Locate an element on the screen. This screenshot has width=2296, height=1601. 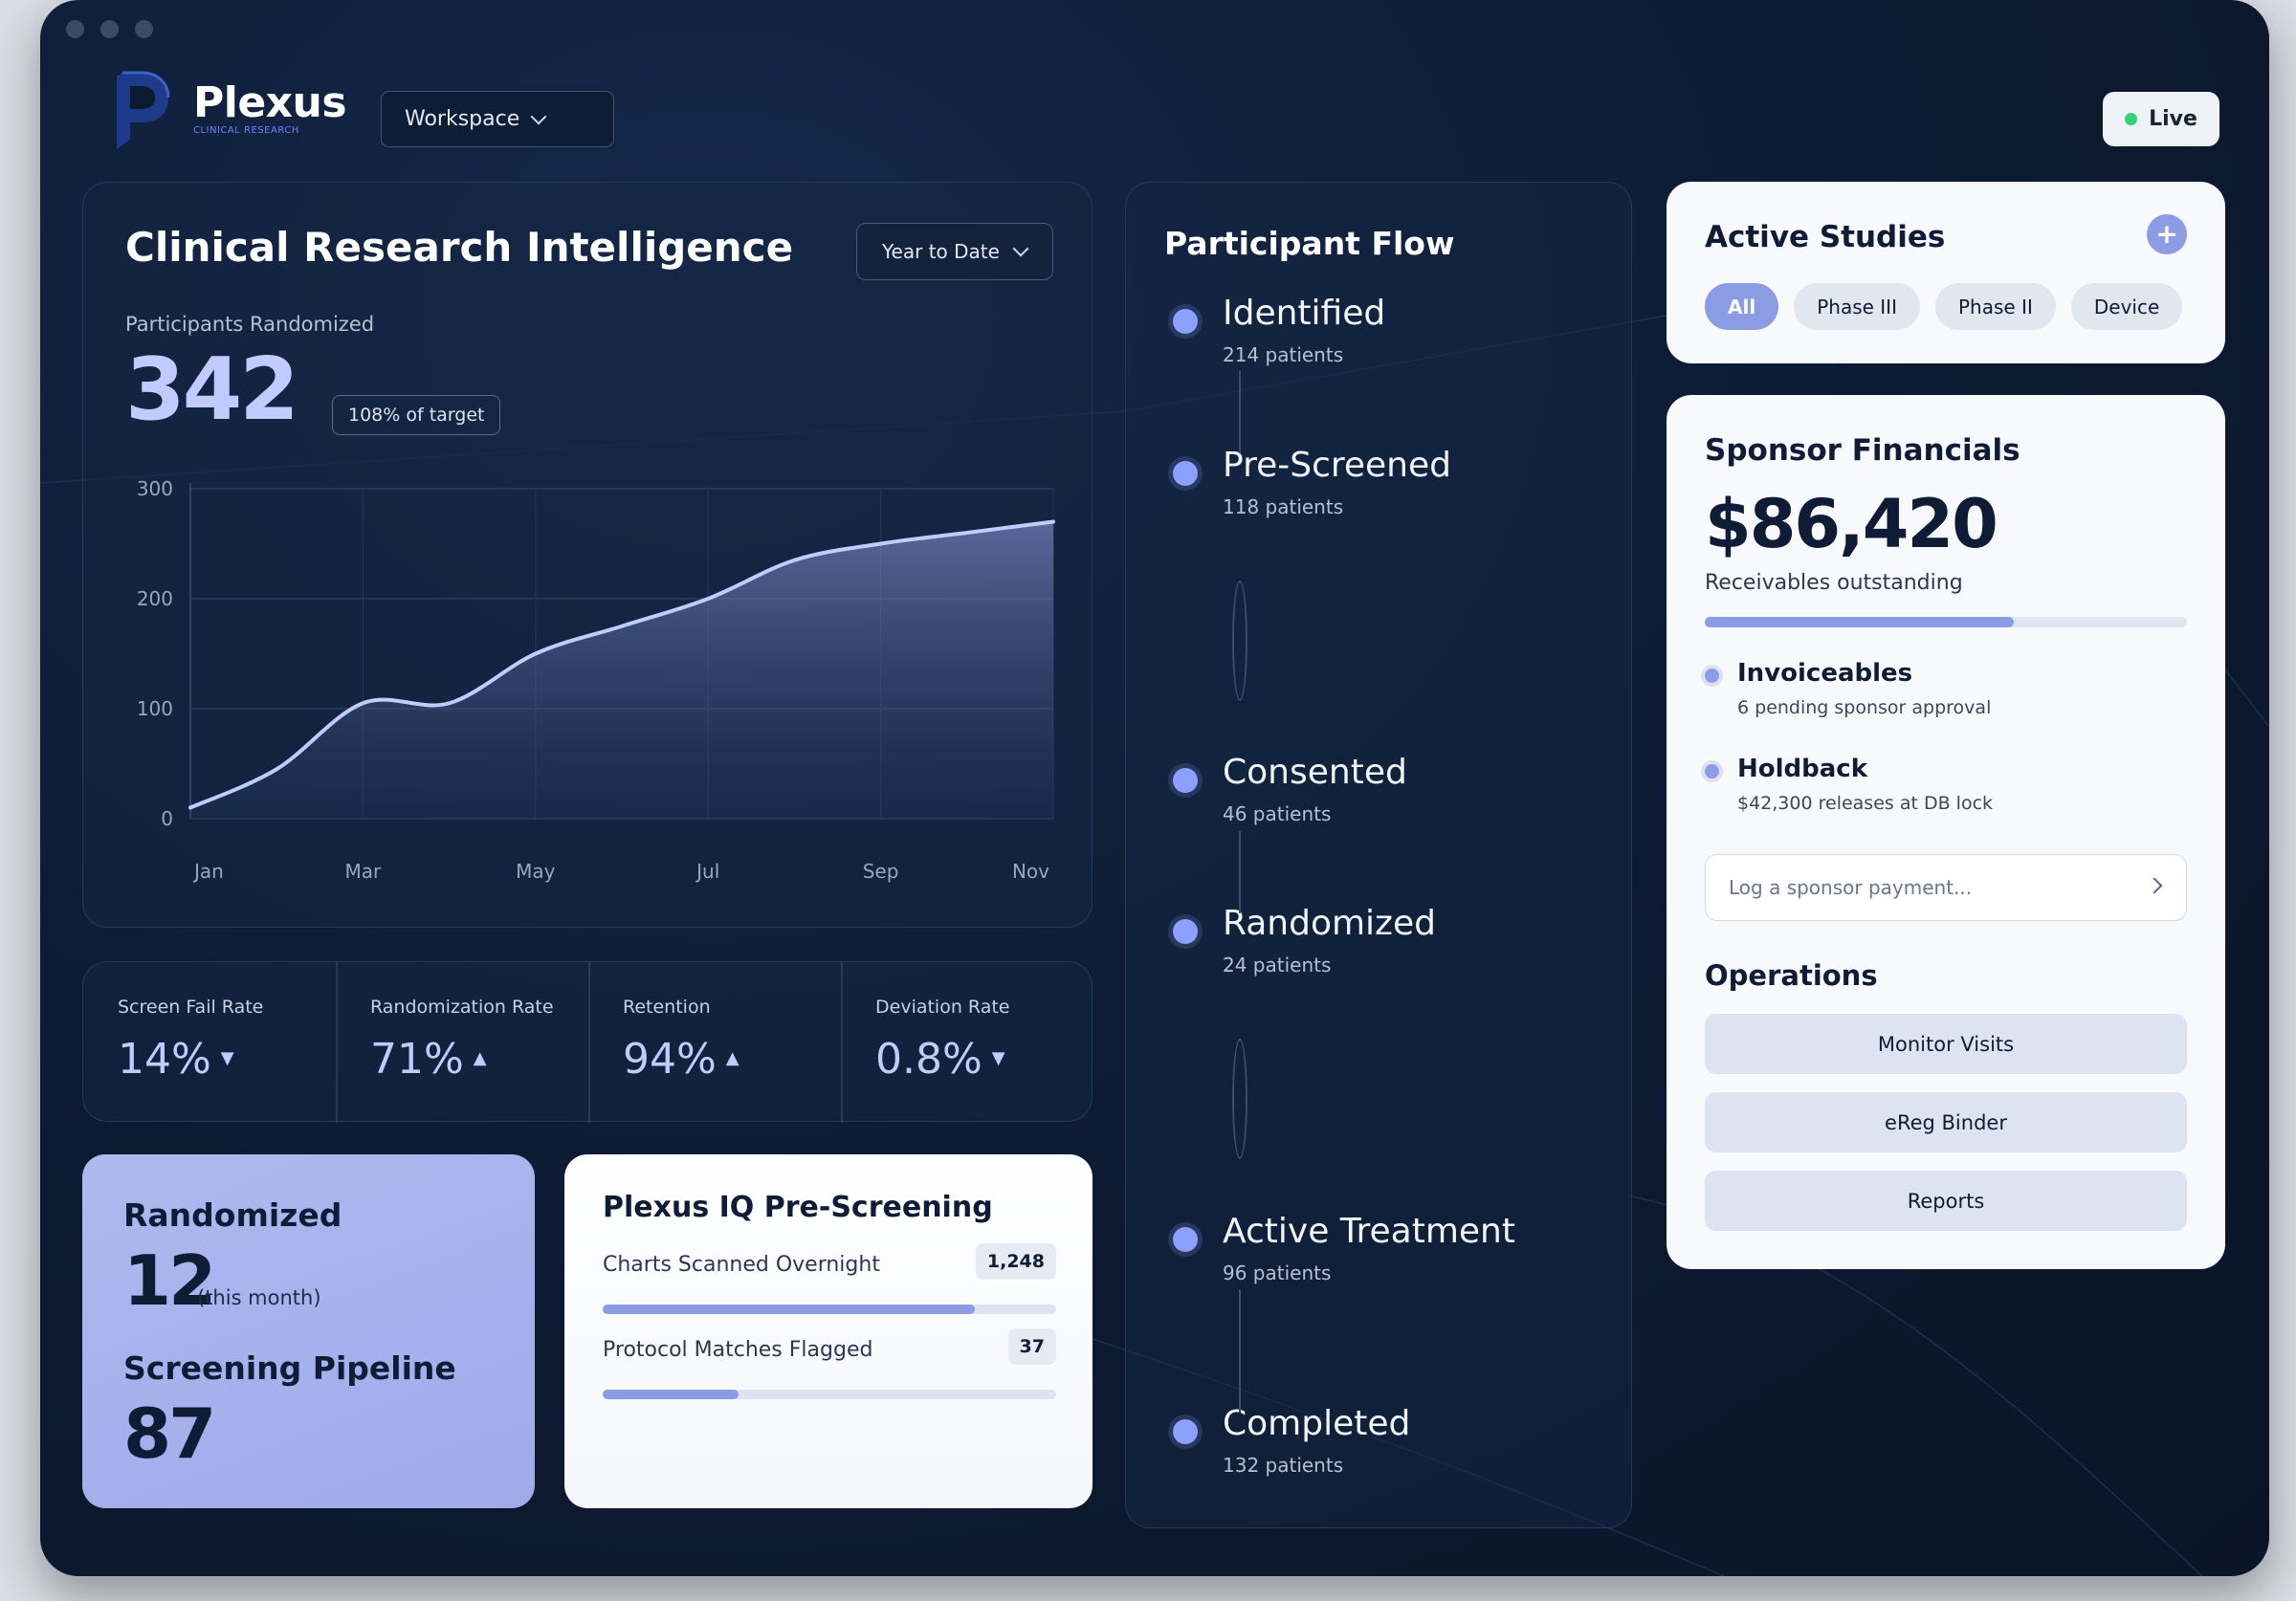
maximize-window-dot is located at coordinates (144, 29).